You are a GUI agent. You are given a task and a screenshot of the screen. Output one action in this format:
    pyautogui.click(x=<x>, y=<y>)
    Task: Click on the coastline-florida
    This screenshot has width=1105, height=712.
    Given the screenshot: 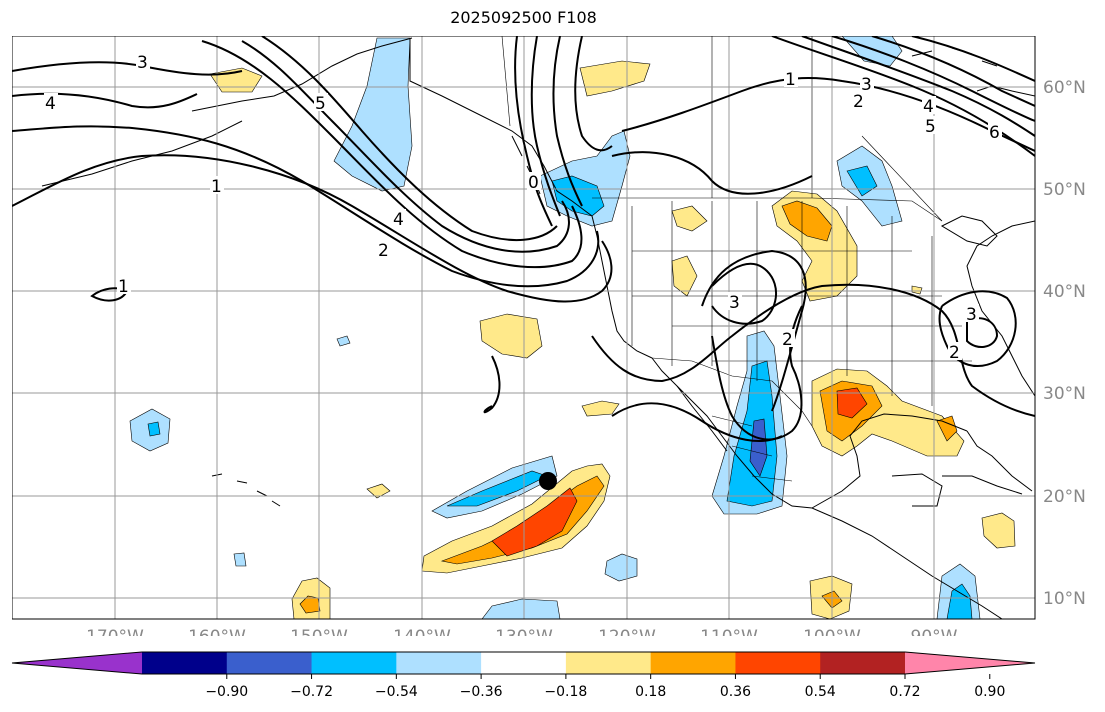 What is the action you would take?
    pyautogui.click(x=999, y=461)
    